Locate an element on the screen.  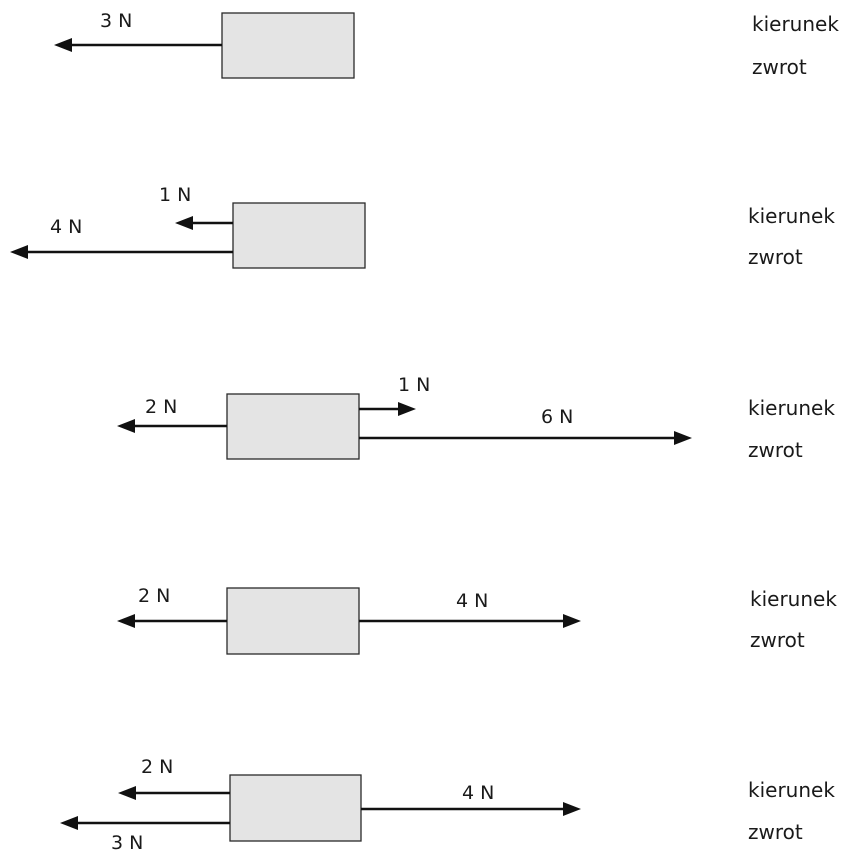
force-diagram-5: 2 N 3 N 4 N kierunek zwrot is located at coordinates (447, 805).